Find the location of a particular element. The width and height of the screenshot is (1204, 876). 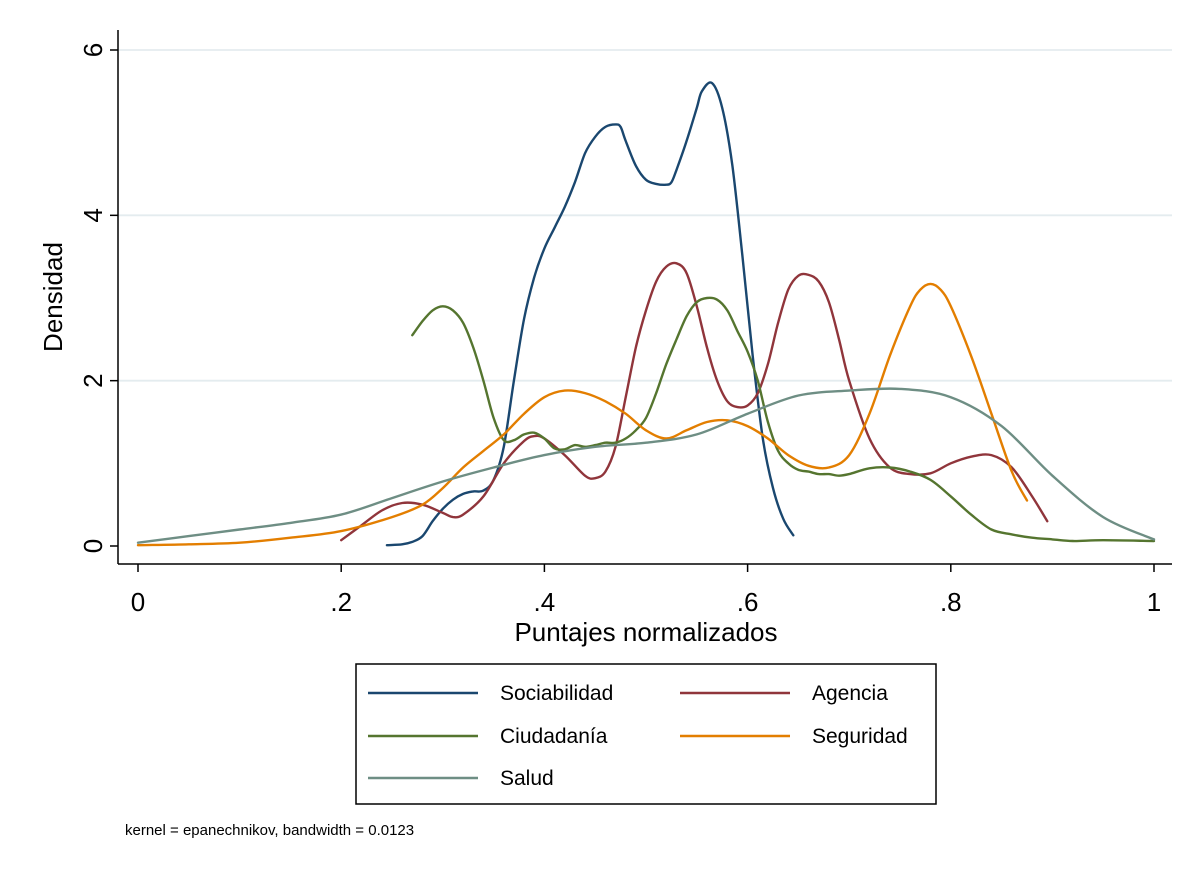

legend-box is located at coordinates (646, 734).